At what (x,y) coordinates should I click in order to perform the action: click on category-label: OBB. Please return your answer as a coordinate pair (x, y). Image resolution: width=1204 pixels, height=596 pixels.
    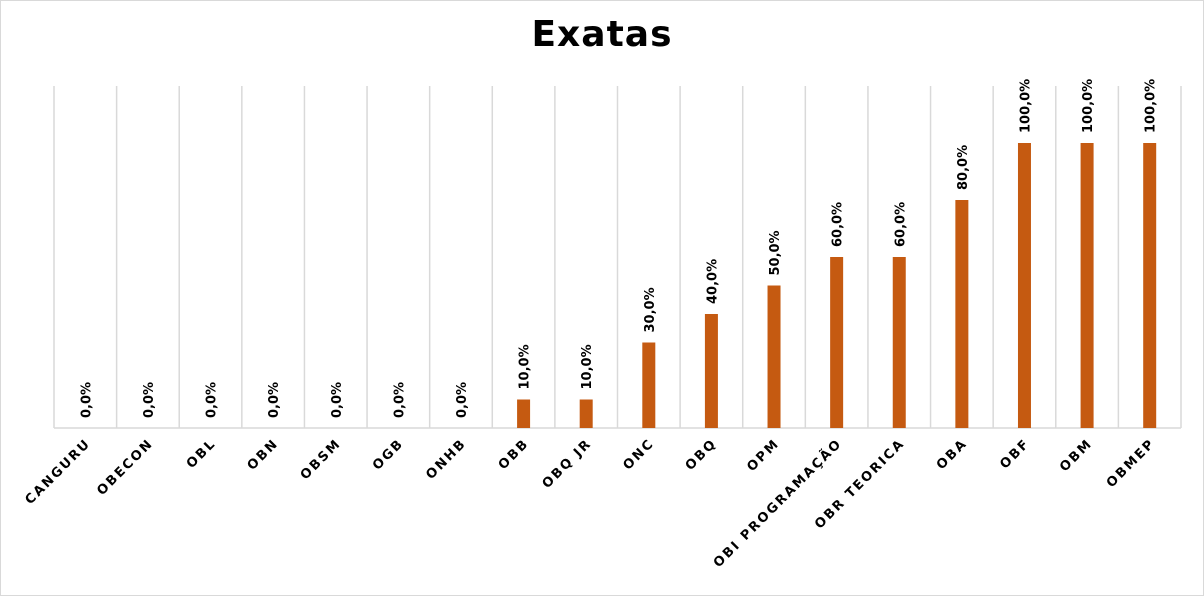
    Looking at the image, I should click on (514, 454).